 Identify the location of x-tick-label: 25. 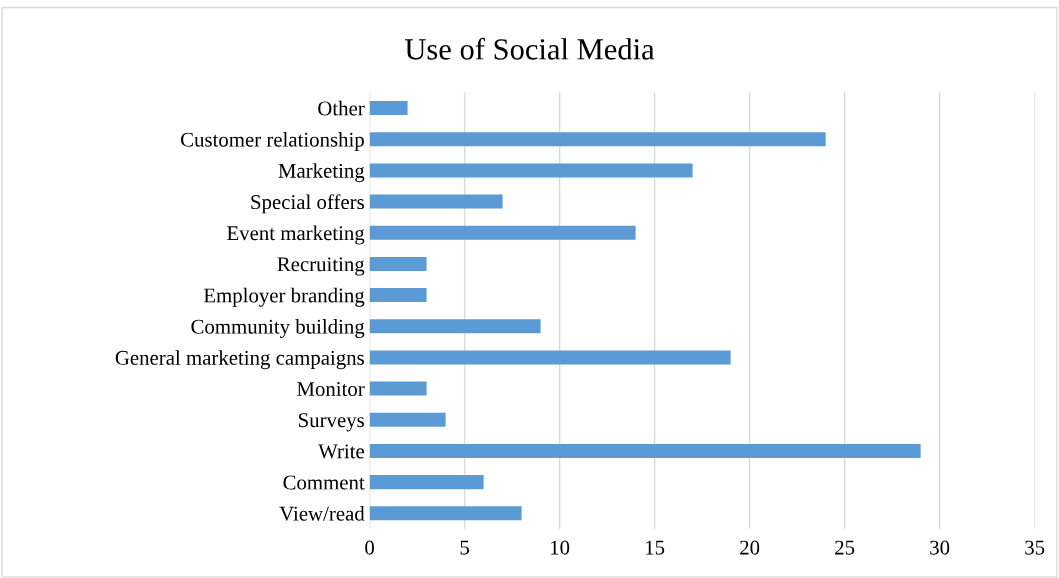
(845, 547).